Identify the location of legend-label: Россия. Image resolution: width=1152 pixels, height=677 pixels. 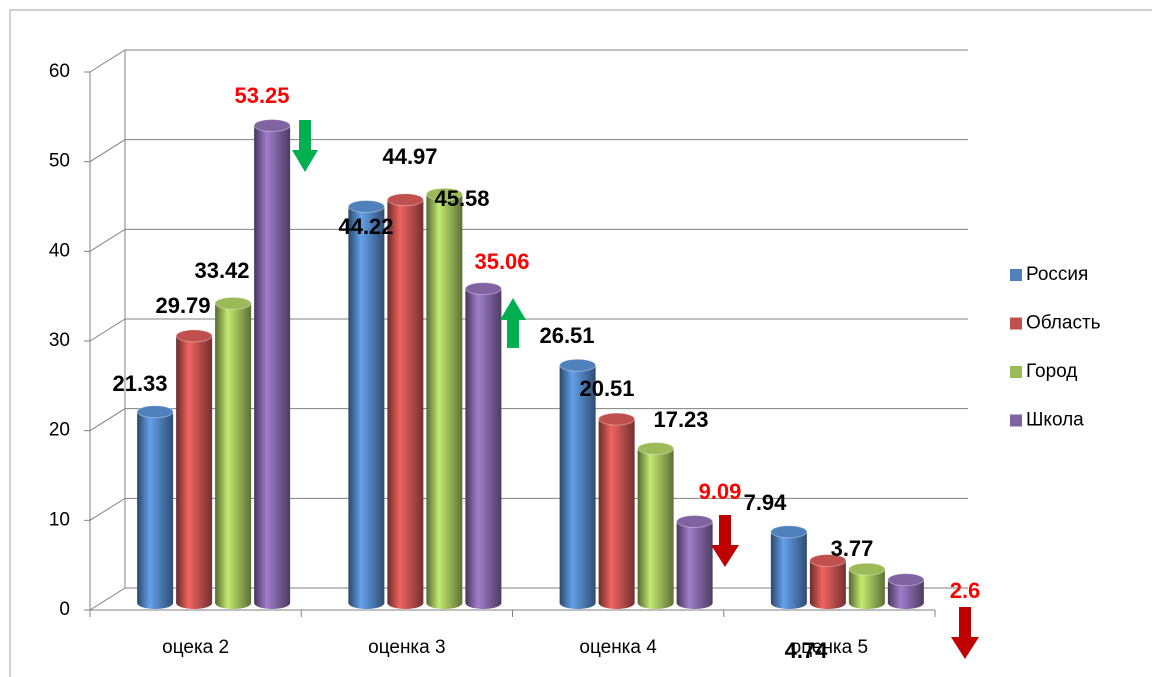
(1057, 274).